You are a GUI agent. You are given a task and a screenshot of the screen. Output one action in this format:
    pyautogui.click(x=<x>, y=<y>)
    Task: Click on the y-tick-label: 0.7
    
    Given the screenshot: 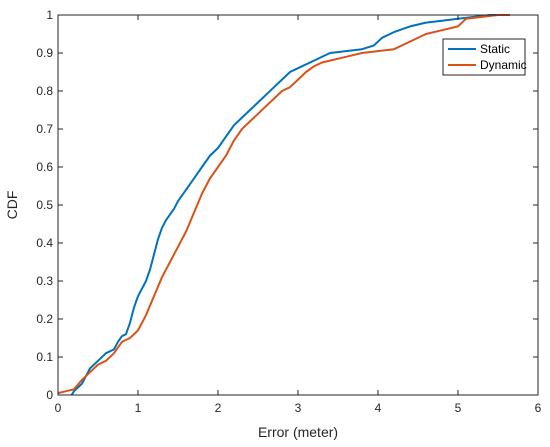 What is the action you would take?
    pyautogui.click(x=44, y=129)
    